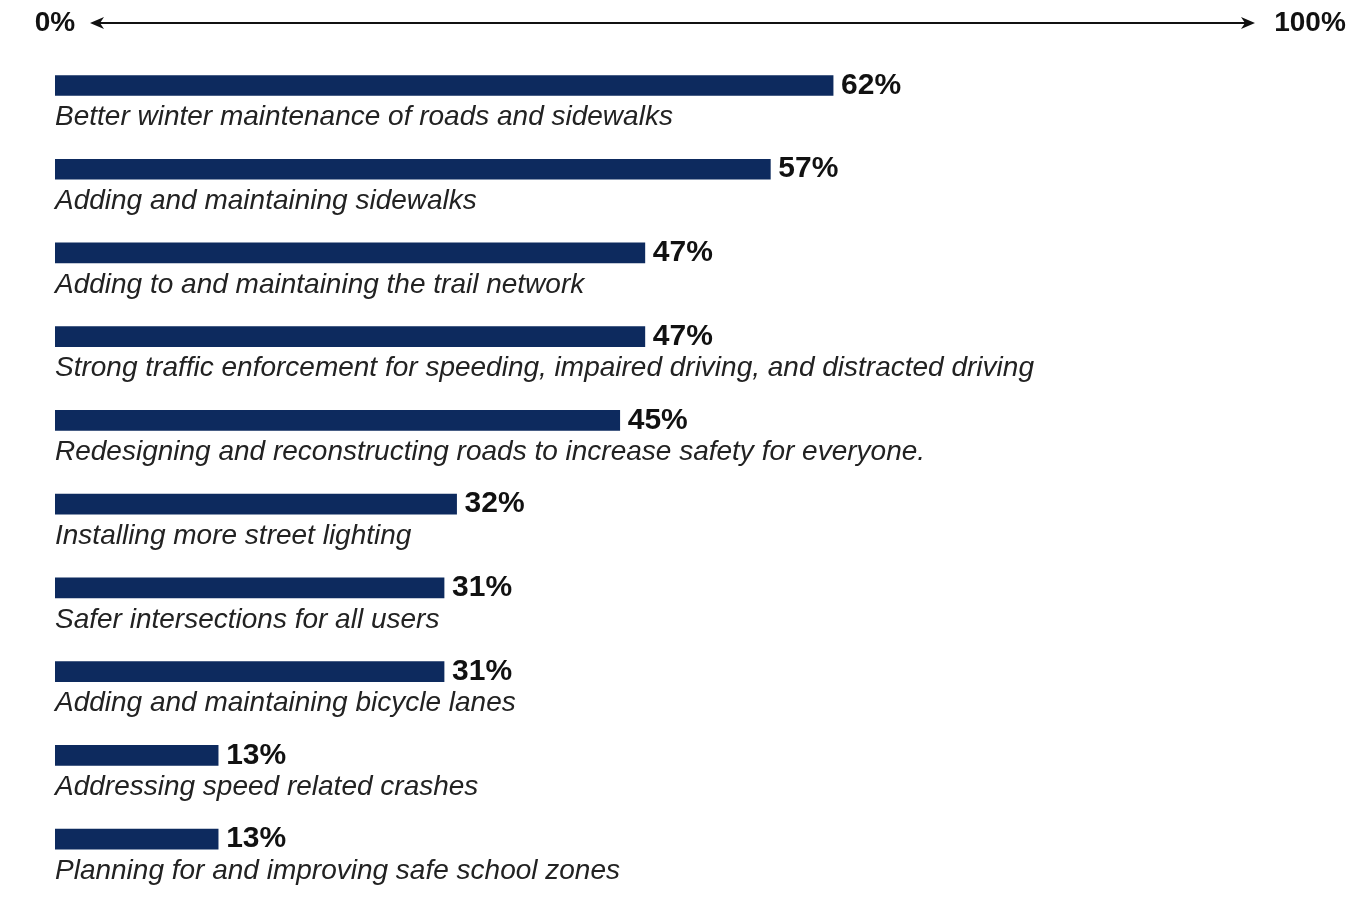 Image resolution: width=1365 pixels, height=907 pixels. I want to click on y-tick-label: Addressing speed related crashes, so click(266, 786).